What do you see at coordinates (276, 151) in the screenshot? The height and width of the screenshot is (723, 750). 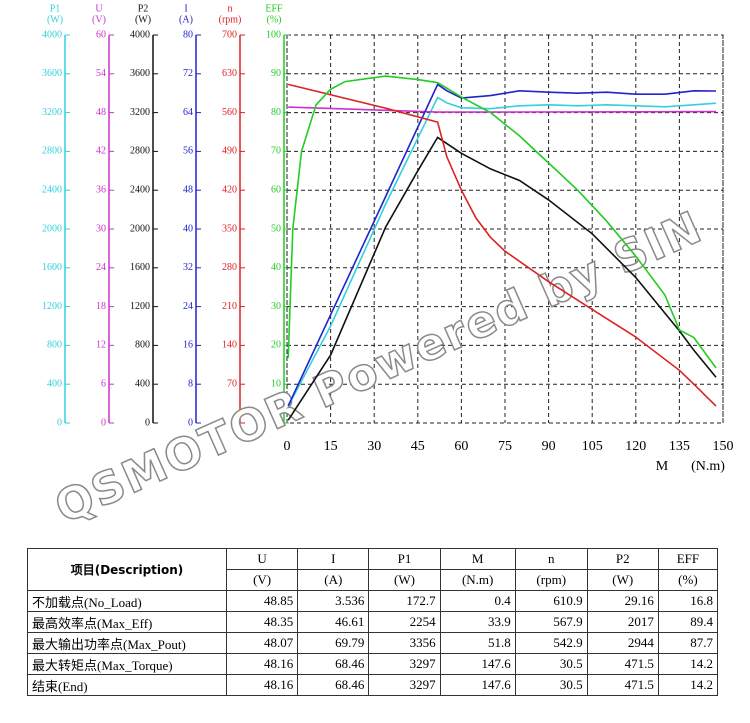 I see `y-tick-label: 70` at bounding box center [276, 151].